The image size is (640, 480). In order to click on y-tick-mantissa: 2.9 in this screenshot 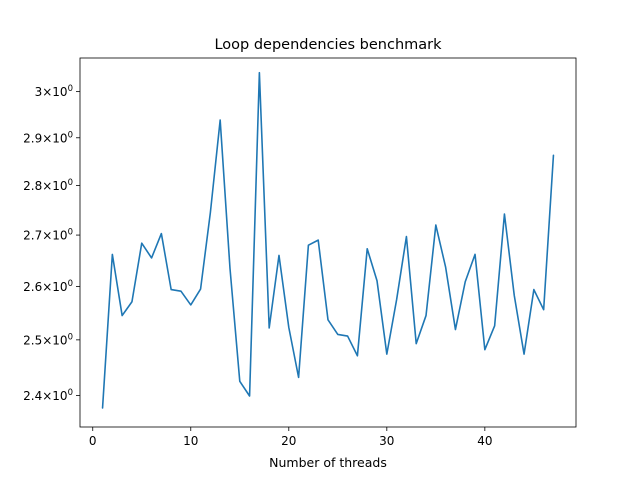, I will do `click(32, 138)`.